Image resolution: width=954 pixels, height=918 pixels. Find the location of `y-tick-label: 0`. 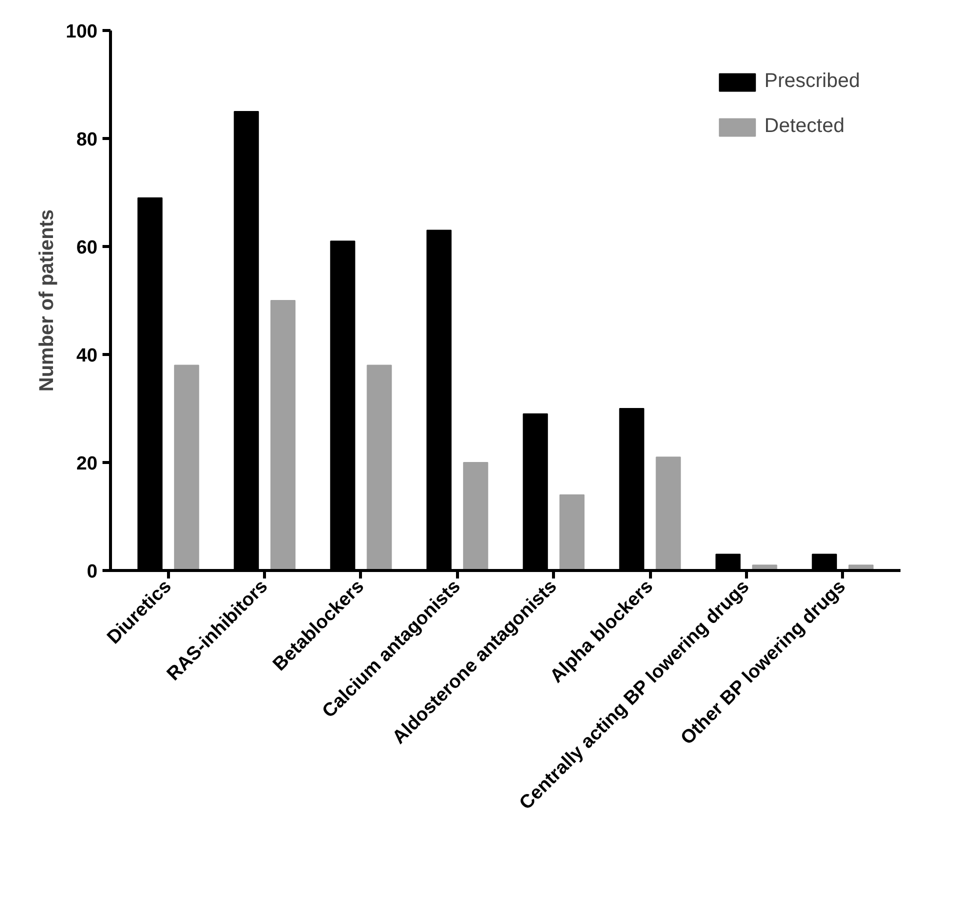

y-tick-label: 0 is located at coordinates (92, 572).